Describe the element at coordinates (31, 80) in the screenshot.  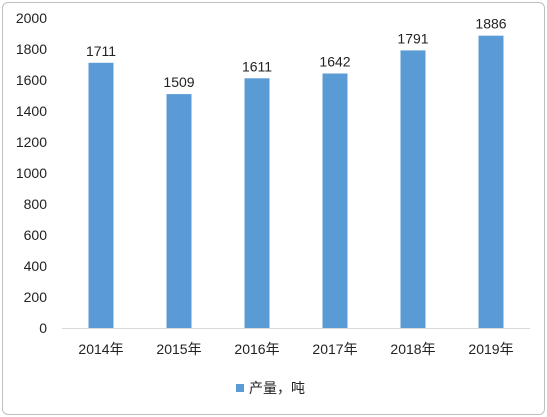
I see `y-tick-label: 1600` at that location.